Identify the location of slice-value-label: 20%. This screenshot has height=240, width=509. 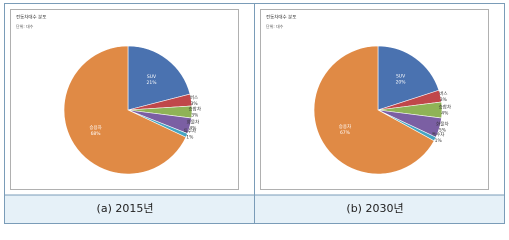
(401, 82).